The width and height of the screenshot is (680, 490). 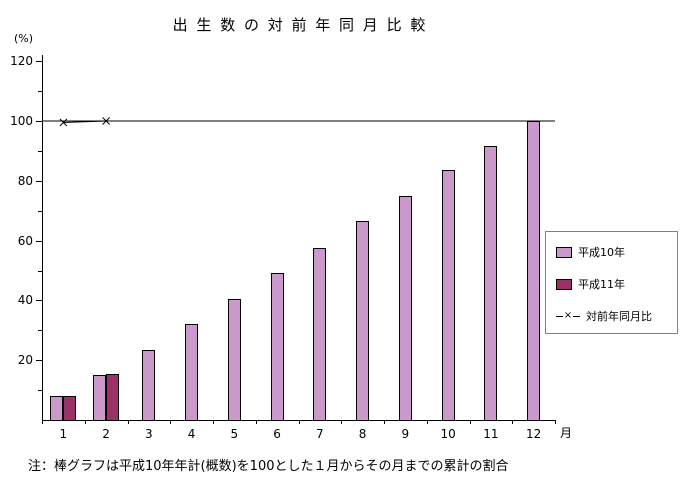 What do you see at coordinates (21, 61) in the screenshot?
I see `y-axis-tick-label: 120` at bounding box center [21, 61].